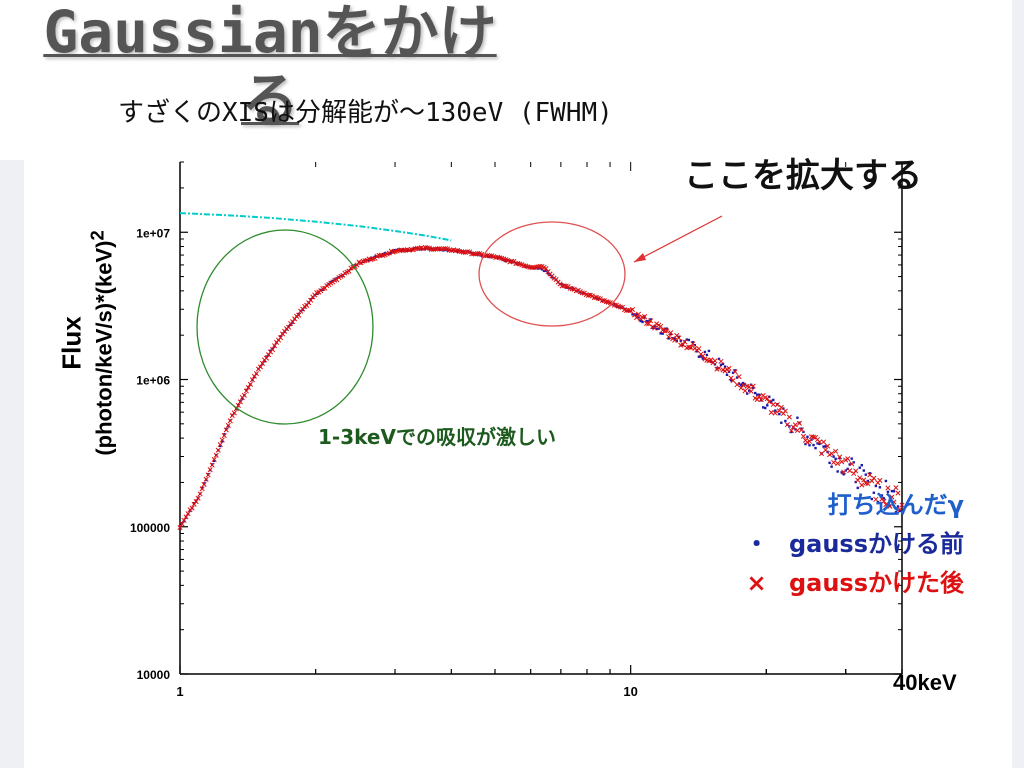  What do you see at coordinates (154, 675) in the screenshot?
I see `y-tick-label: 10000` at bounding box center [154, 675].